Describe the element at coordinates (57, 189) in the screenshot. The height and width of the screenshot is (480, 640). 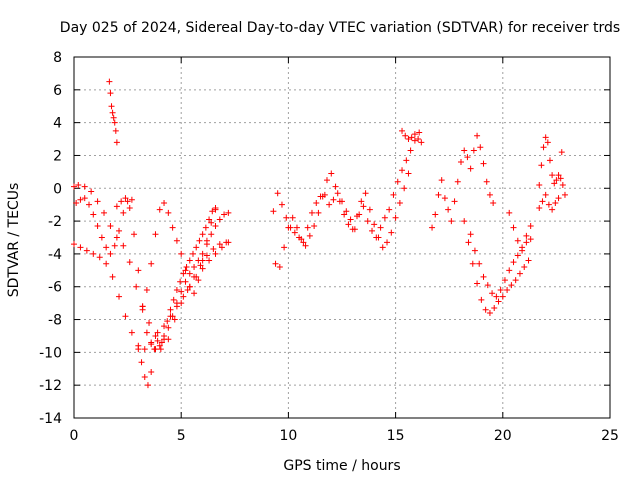
I see `y-tick-label: 0` at that location.